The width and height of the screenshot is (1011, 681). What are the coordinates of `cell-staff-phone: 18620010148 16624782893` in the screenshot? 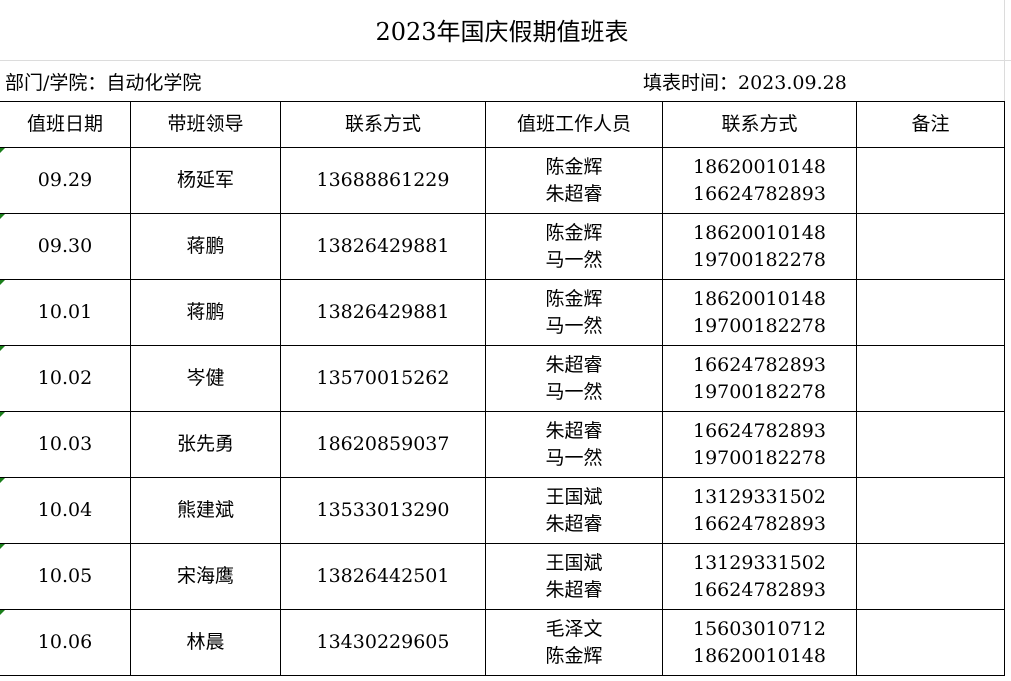 It's located at (759, 180).